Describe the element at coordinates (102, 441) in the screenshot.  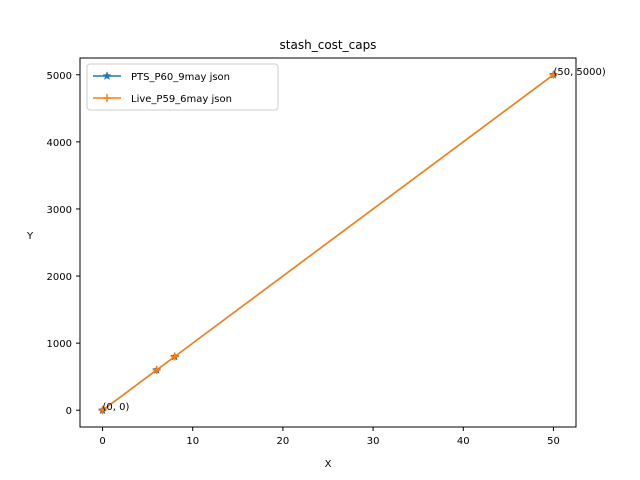
I see `x-tick-label: 0` at that location.